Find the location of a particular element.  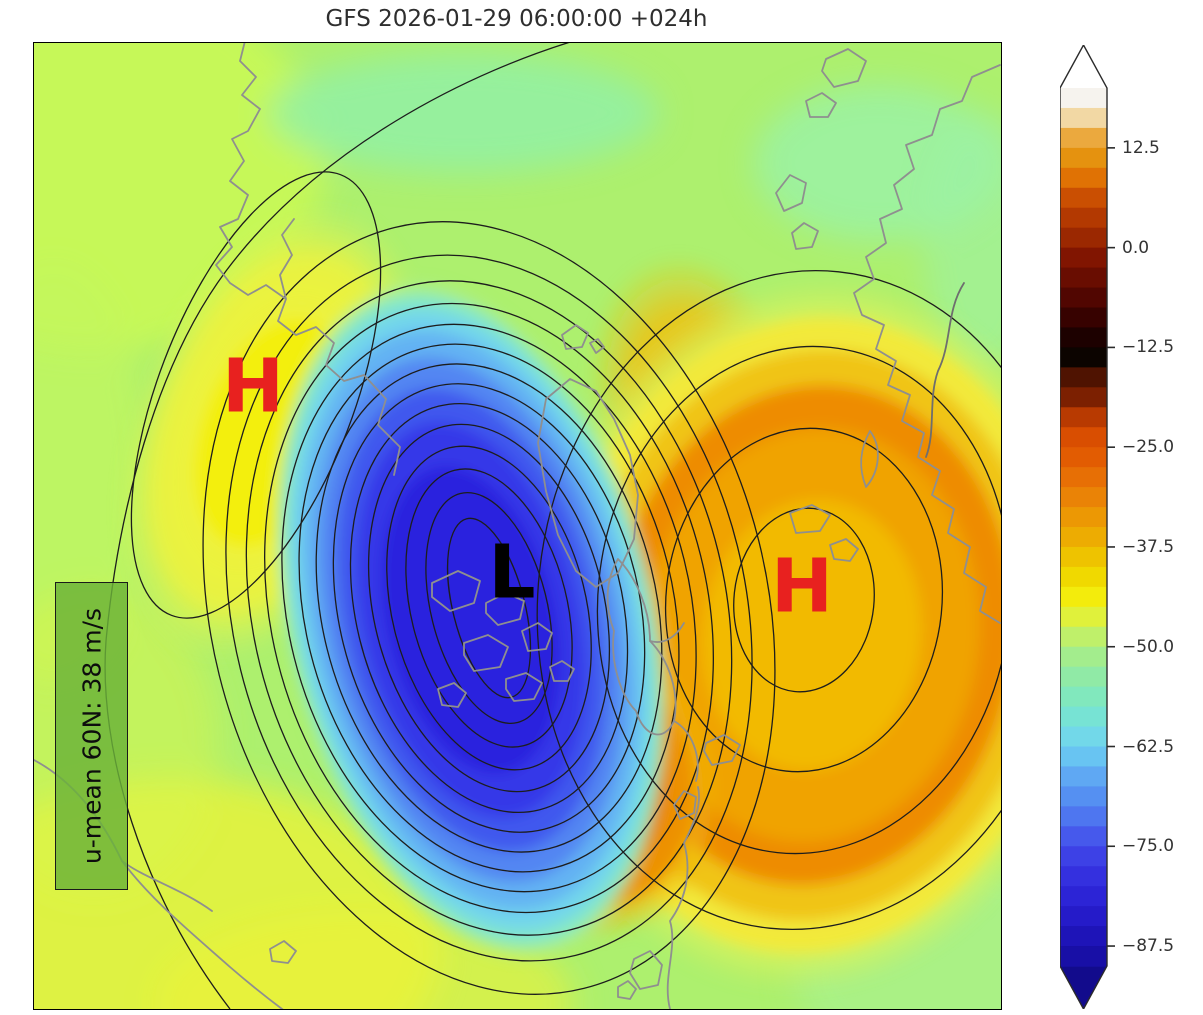

u-mean-annotation-text: u-mean 60N: 38 m/s is located at coordinates (91, 736).